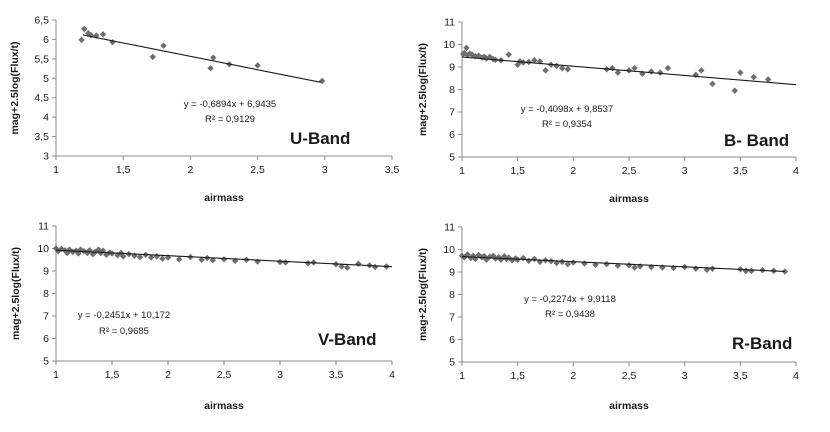  Describe the element at coordinates (462, 376) in the screenshot. I see `x-tick-label: 1` at that location.